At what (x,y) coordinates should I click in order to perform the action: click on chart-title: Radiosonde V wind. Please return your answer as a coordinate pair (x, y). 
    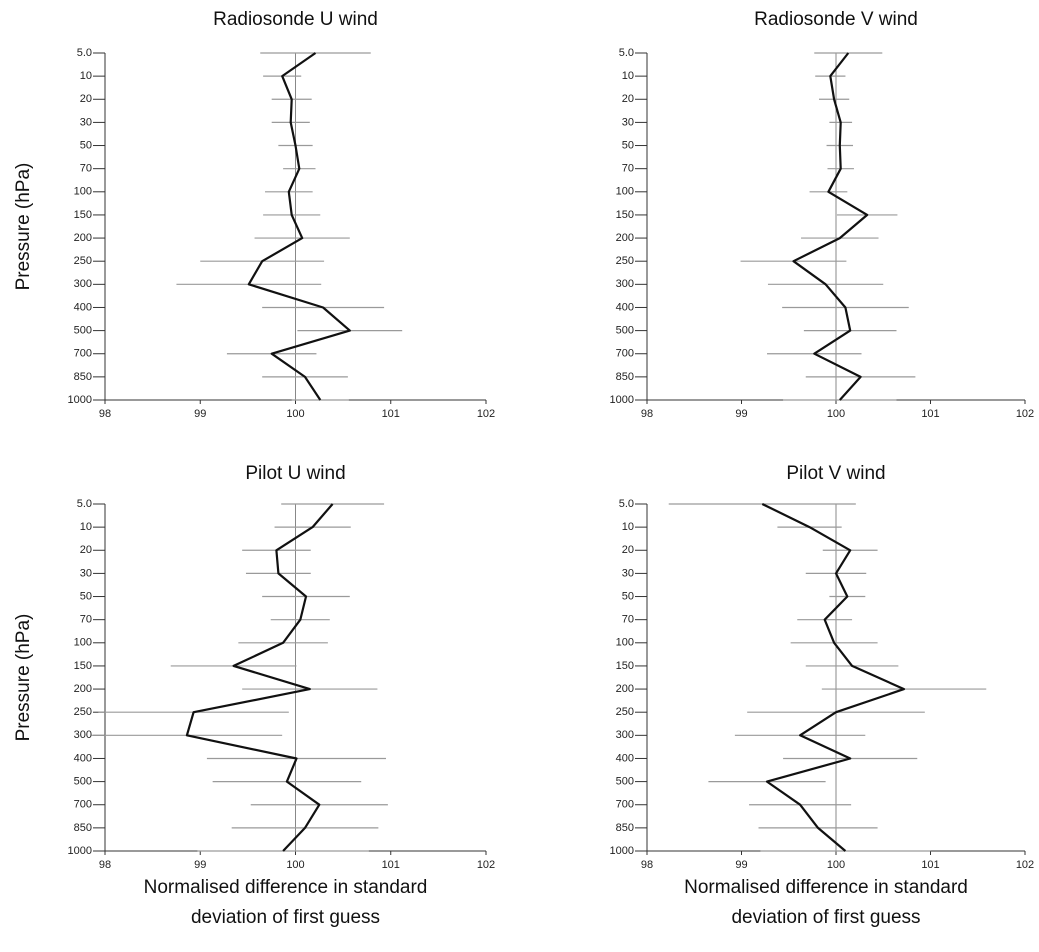
    Looking at the image, I should click on (836, 19).